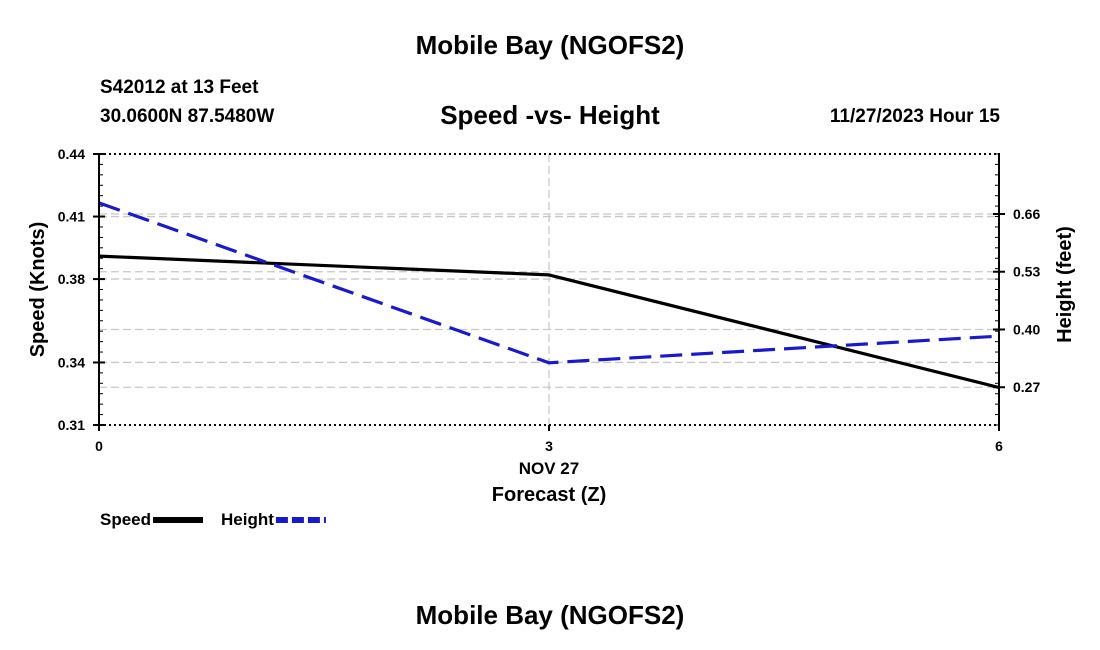 The height and width of the screenshot is (650, 1100). I want to click on x-tick-label: 6, so click(999, 446).